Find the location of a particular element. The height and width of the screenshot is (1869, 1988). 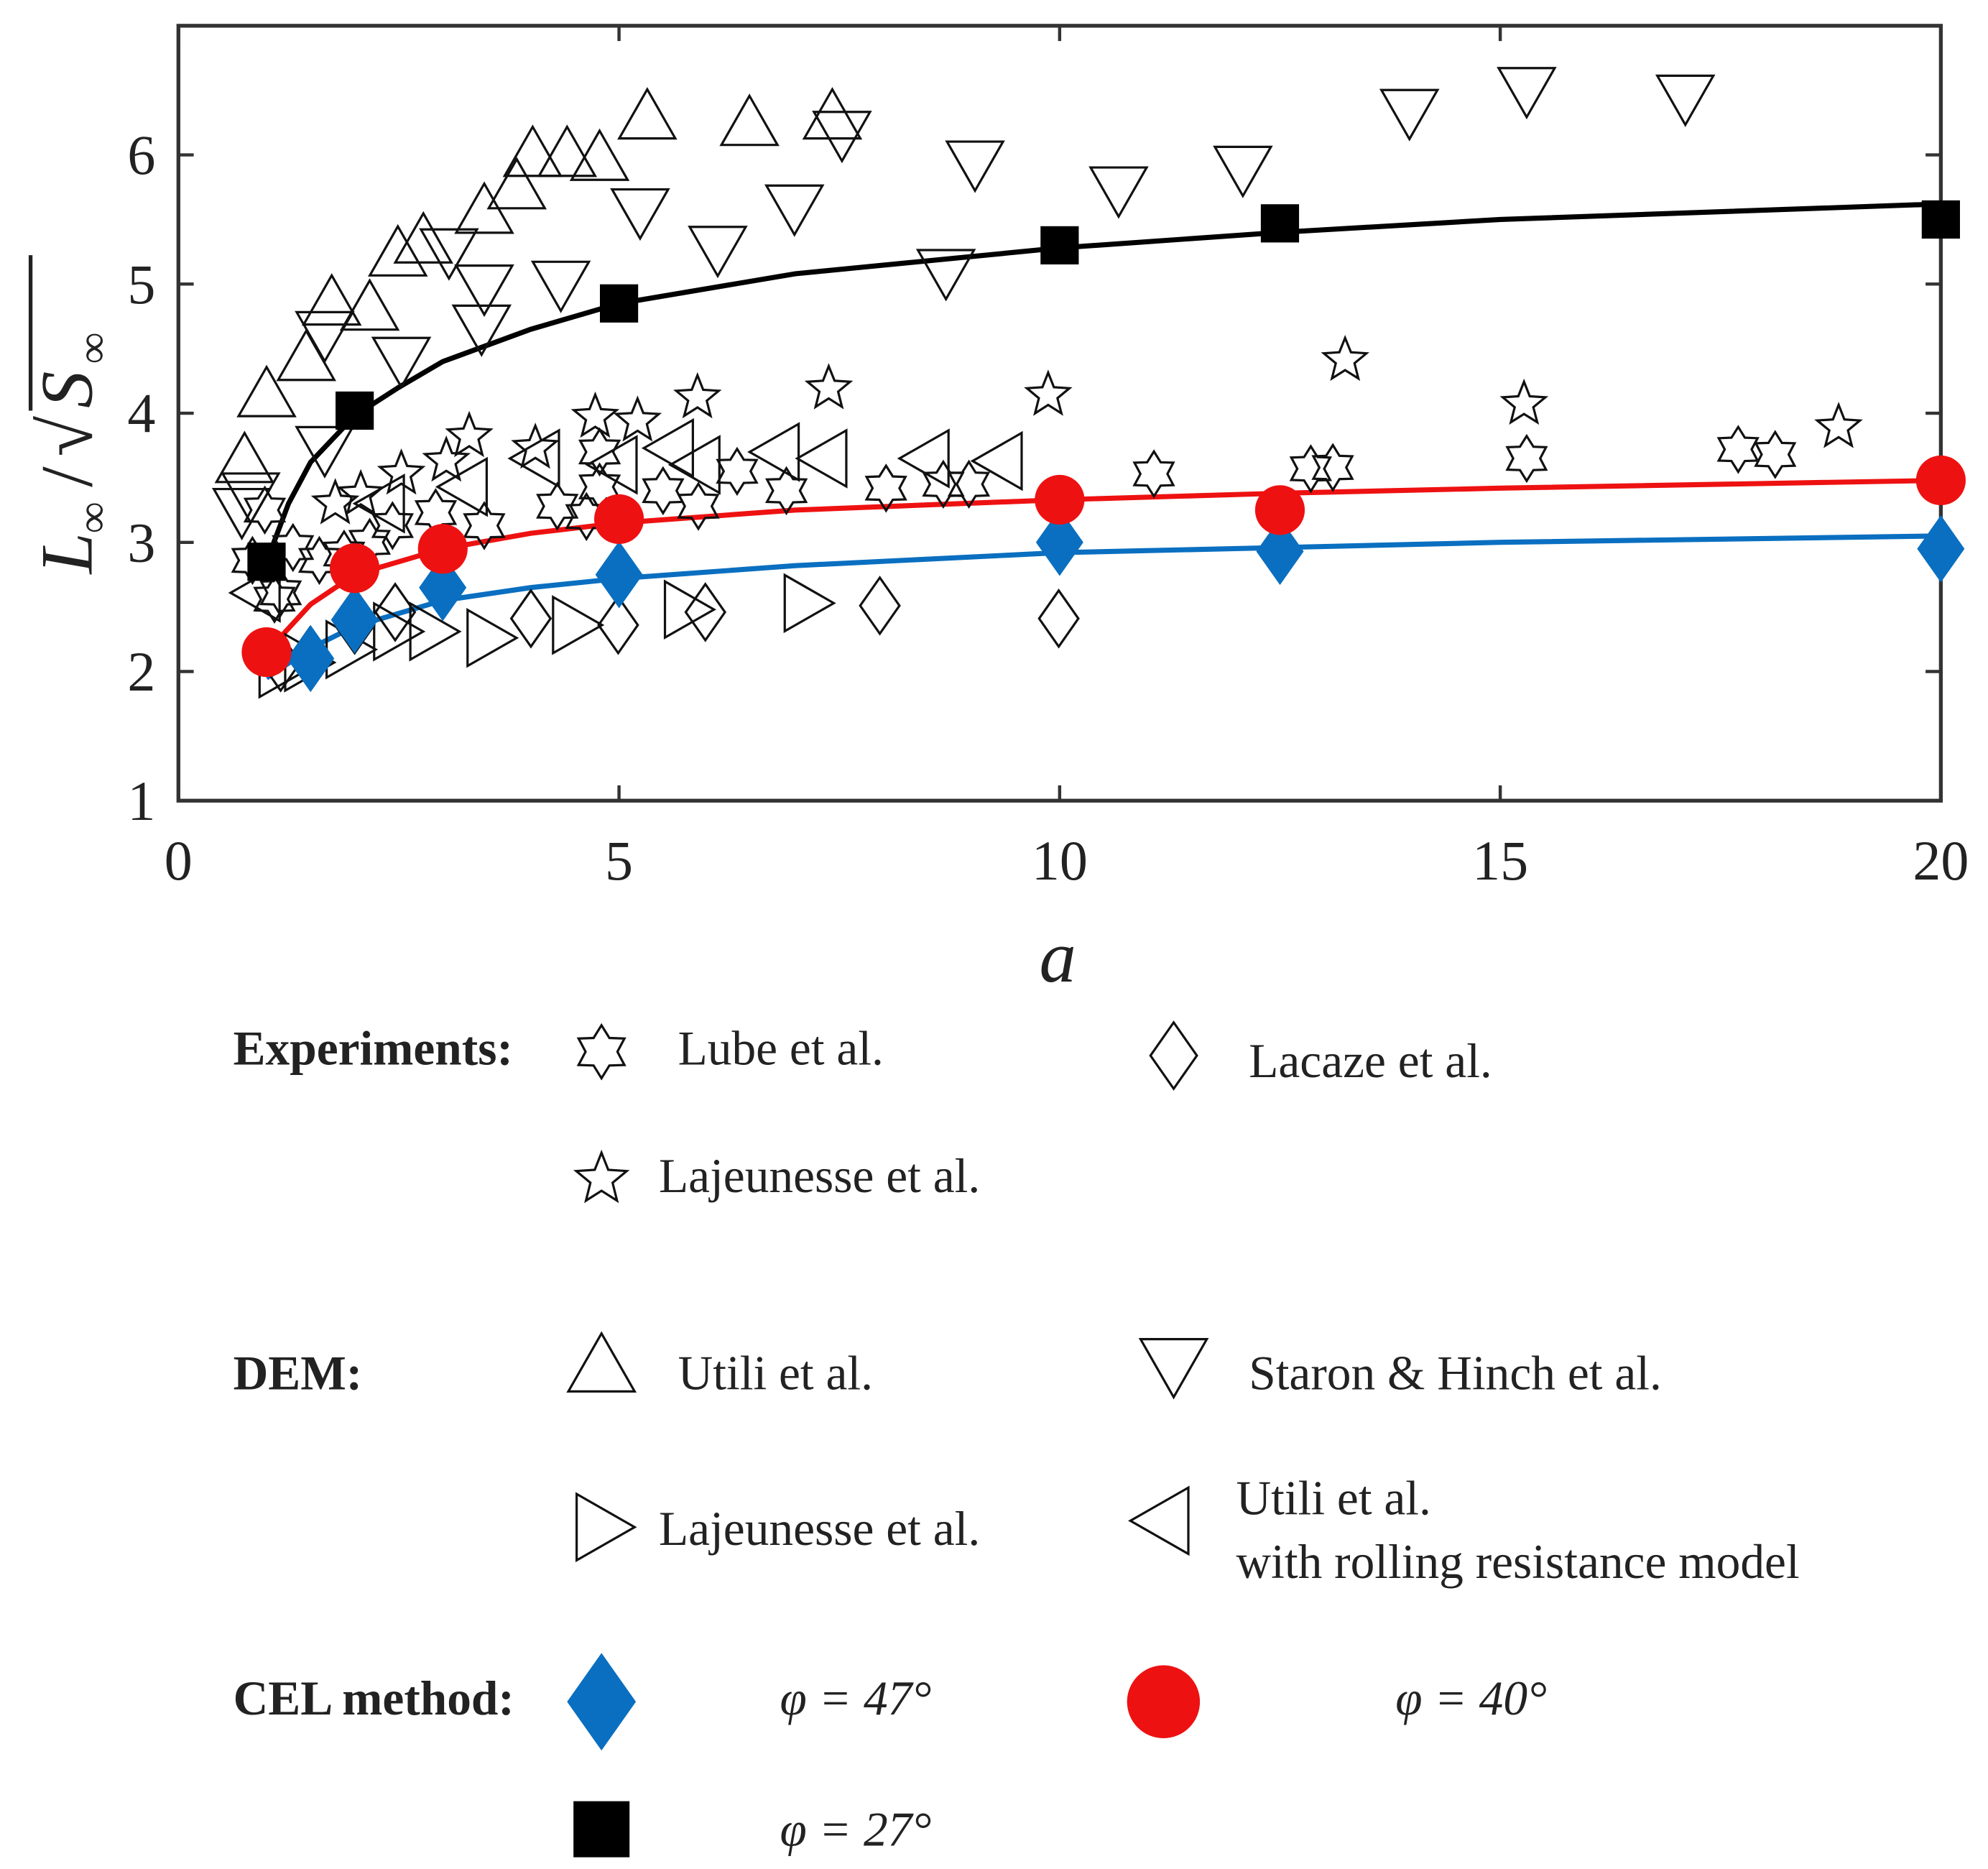

y-label-sub2: ∞ is located at coordinates (93, 348).